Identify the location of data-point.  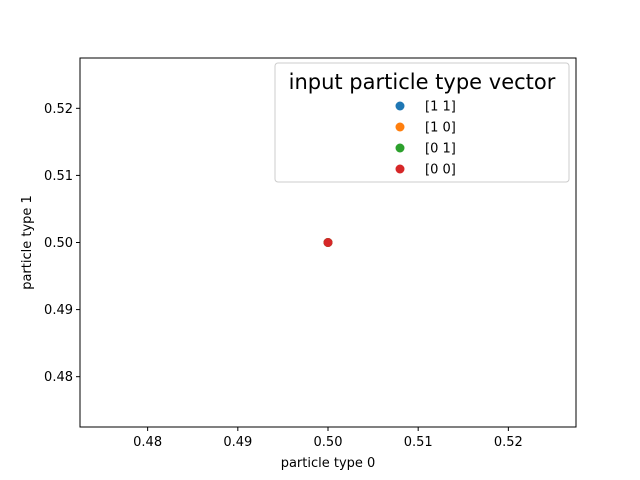
(328, 242).